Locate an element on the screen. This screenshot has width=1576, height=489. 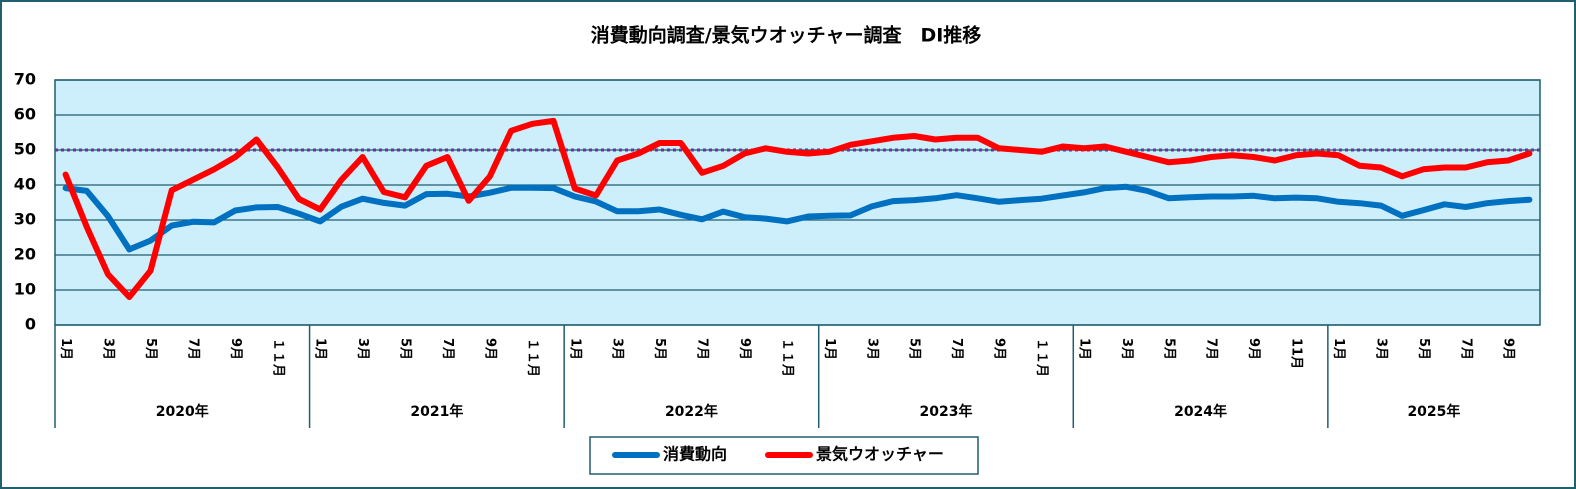
x-tick-label: 11月 is located at coordinates (1296, 353).